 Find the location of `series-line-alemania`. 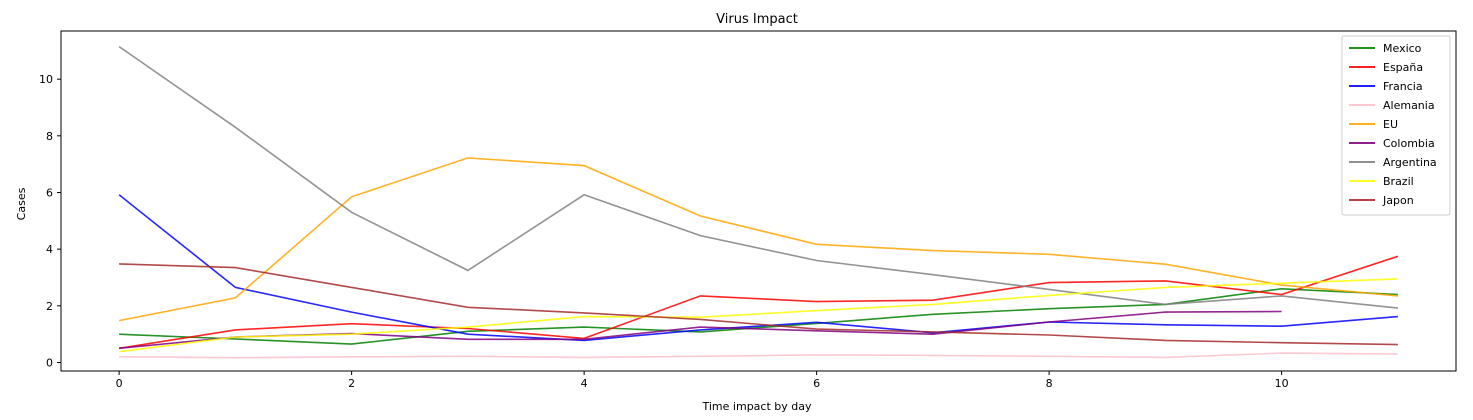

series-line-alemania is located at coordinates (758, 355).